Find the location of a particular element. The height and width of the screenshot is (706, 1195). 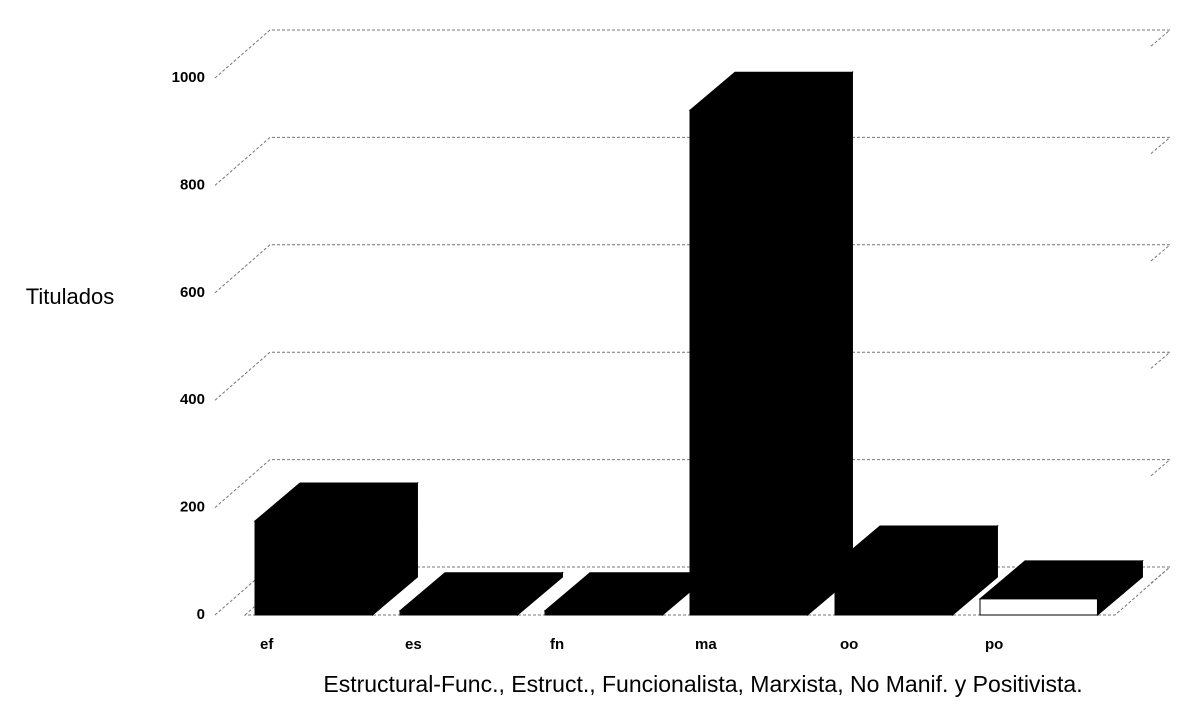

y-tick-label: 600 is located at coordinates (192, 292).